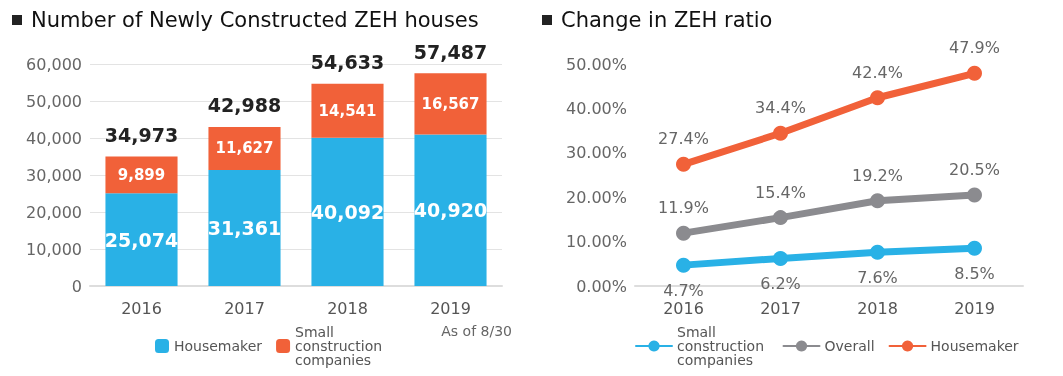  Describe the element at coordinates (54, 212) in the screenshot. I see `y-tick-label: 20,000` at that location.